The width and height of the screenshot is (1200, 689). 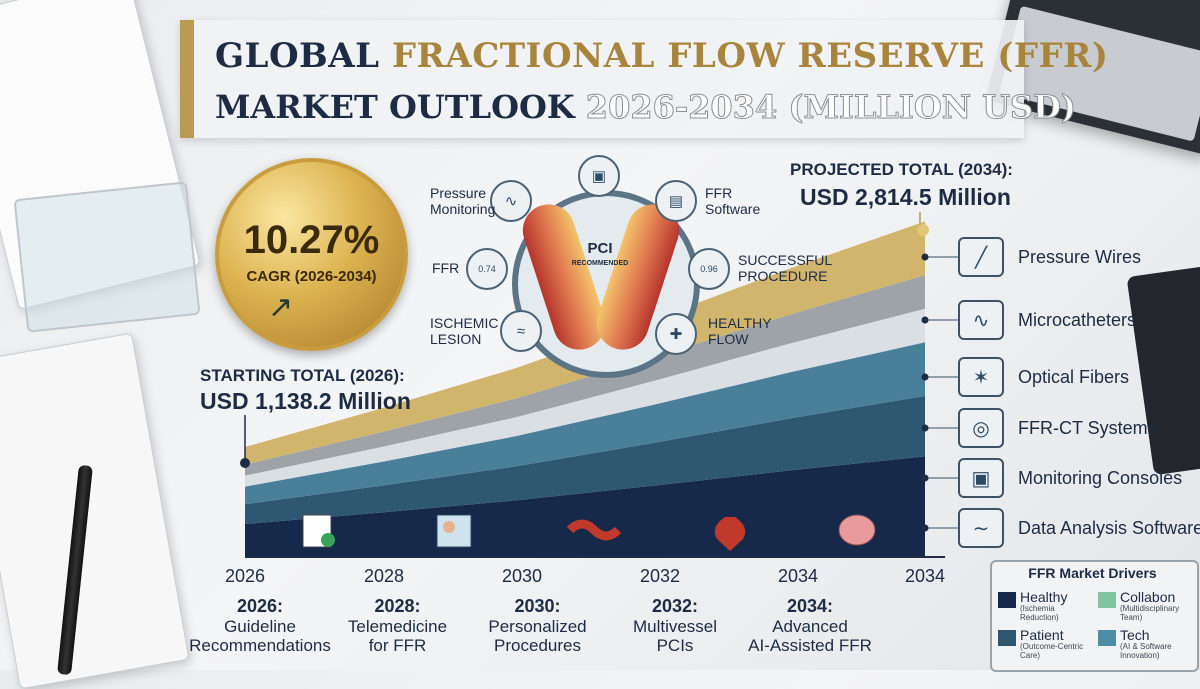 What do you see at coordinates (981, 528) in the screenshot?
I see `software-icon: ∼` at bounding box center [981, 528].